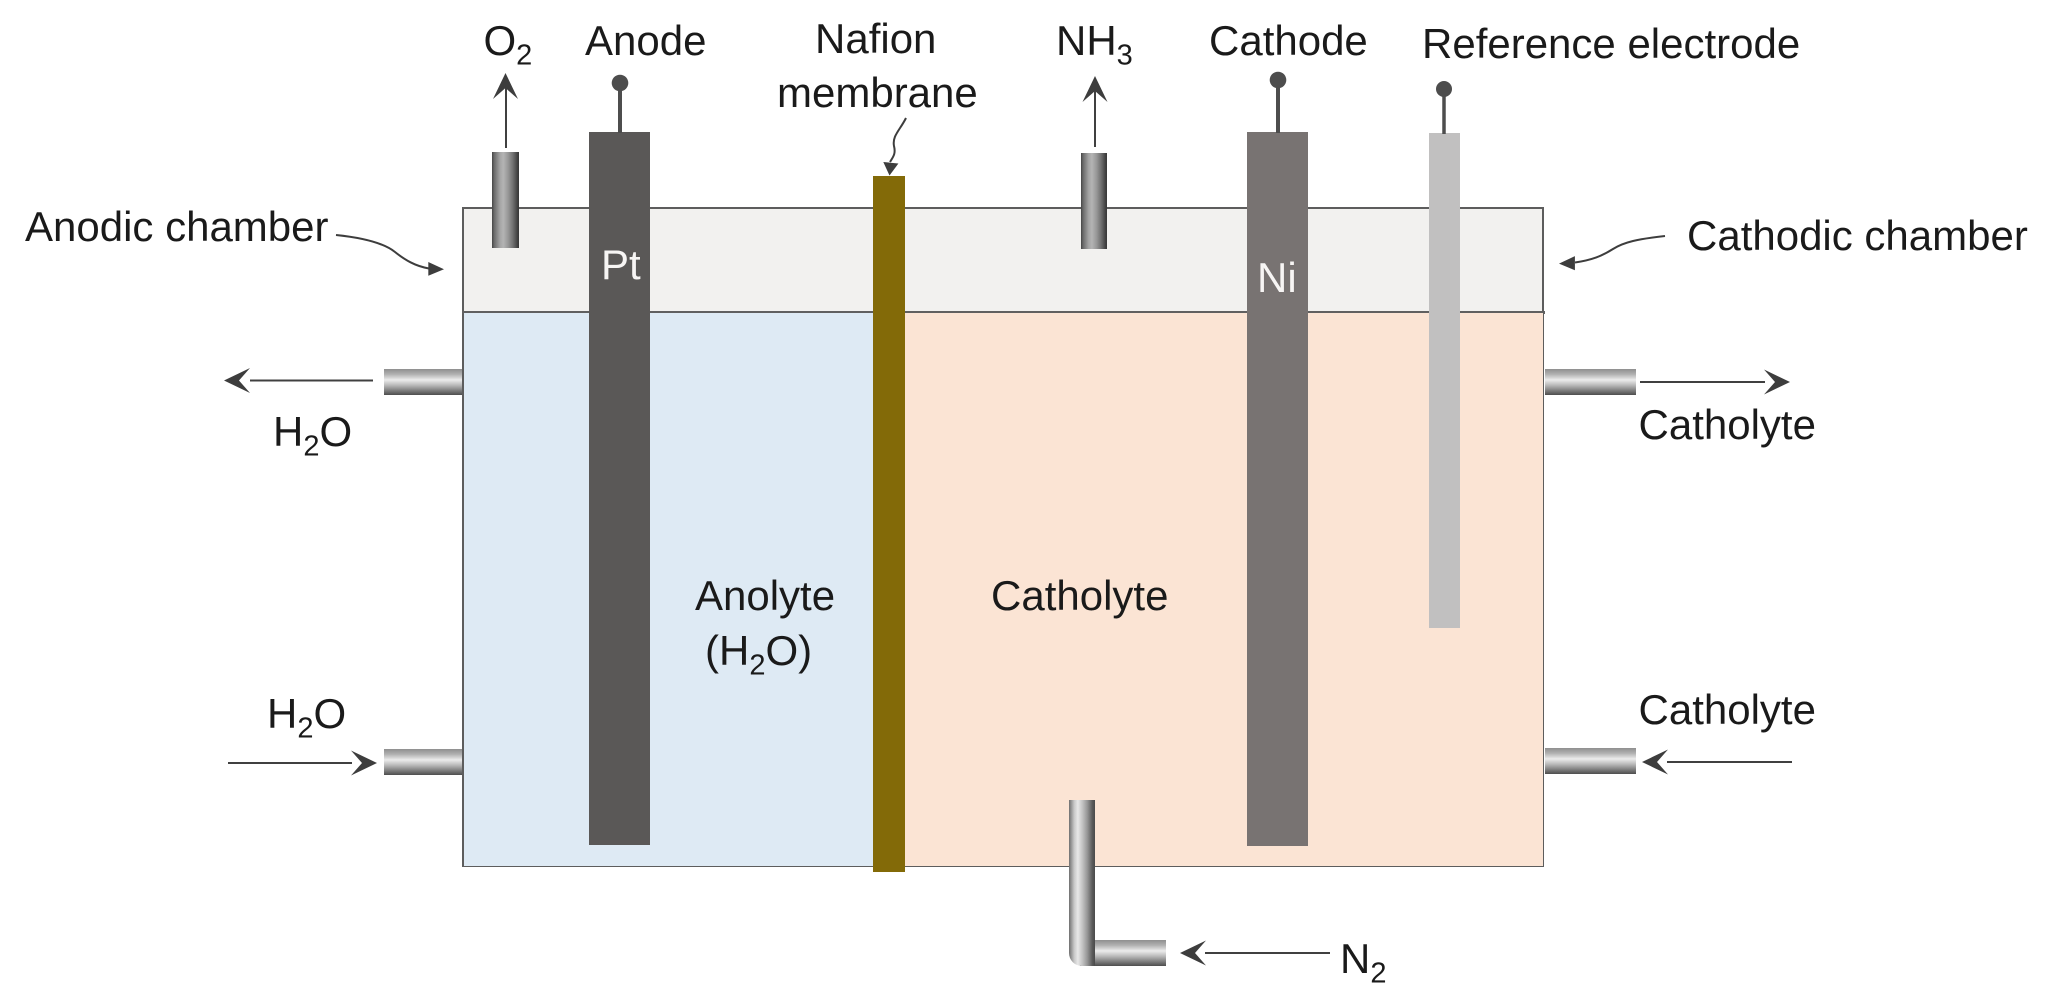  What do you see at coordinates (1288, 40) in the screenshot?
I see `svg-text: Cathode` at bounding box center [1288, 40].